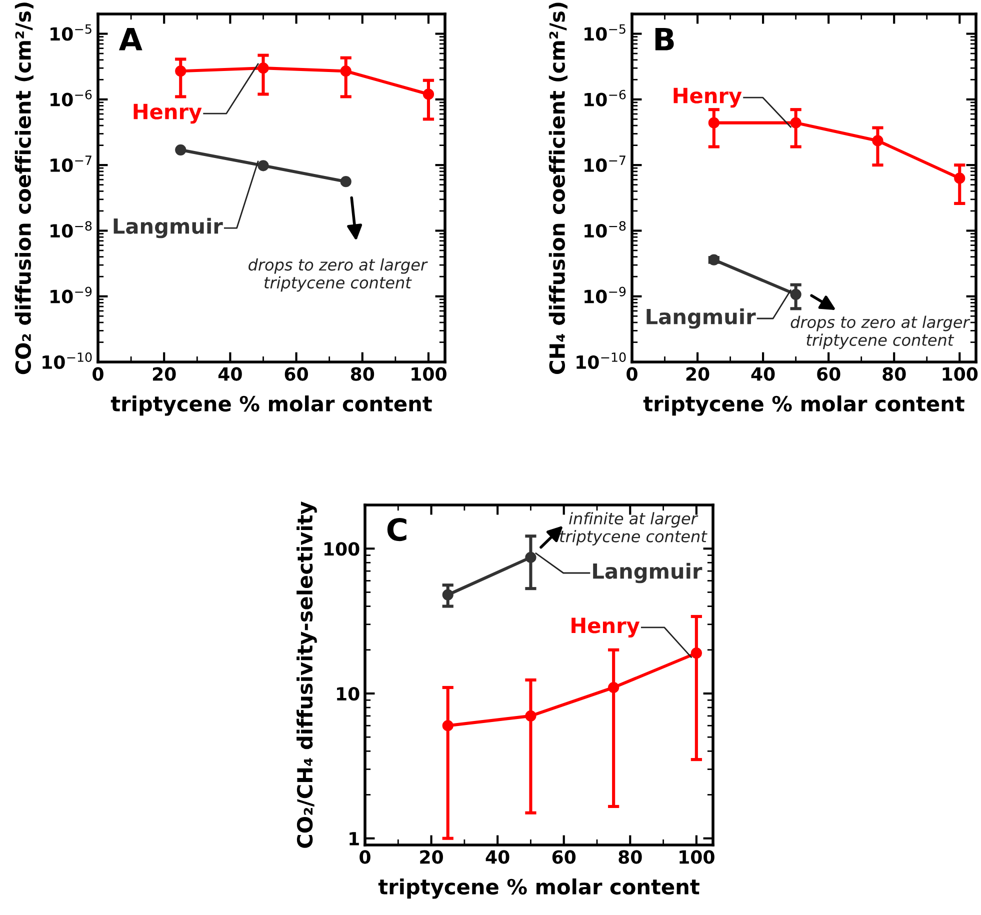 This screenshot has width=981, height=915. I want to click on y-axis-title: CH₄ diffusion coefficient (cm²/s), so click(558, 188).